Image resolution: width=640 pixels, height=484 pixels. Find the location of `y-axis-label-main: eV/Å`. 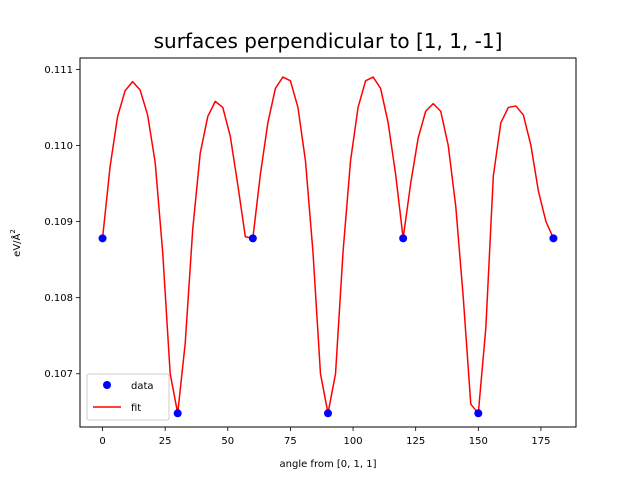

y-axis-label-main: eV/Å is located at coordinates (16, 244).